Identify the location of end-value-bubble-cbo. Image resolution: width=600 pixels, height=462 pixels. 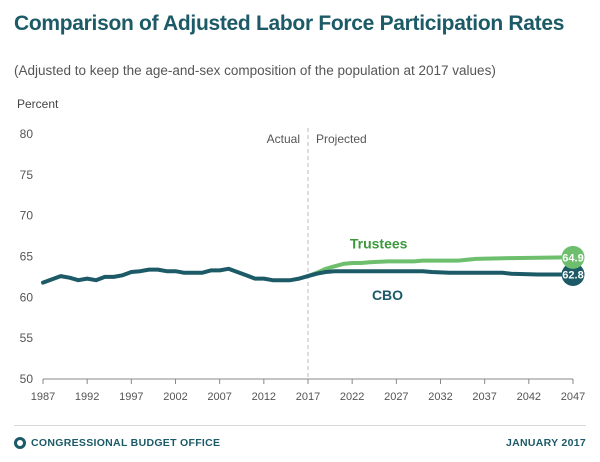
(573, 274).